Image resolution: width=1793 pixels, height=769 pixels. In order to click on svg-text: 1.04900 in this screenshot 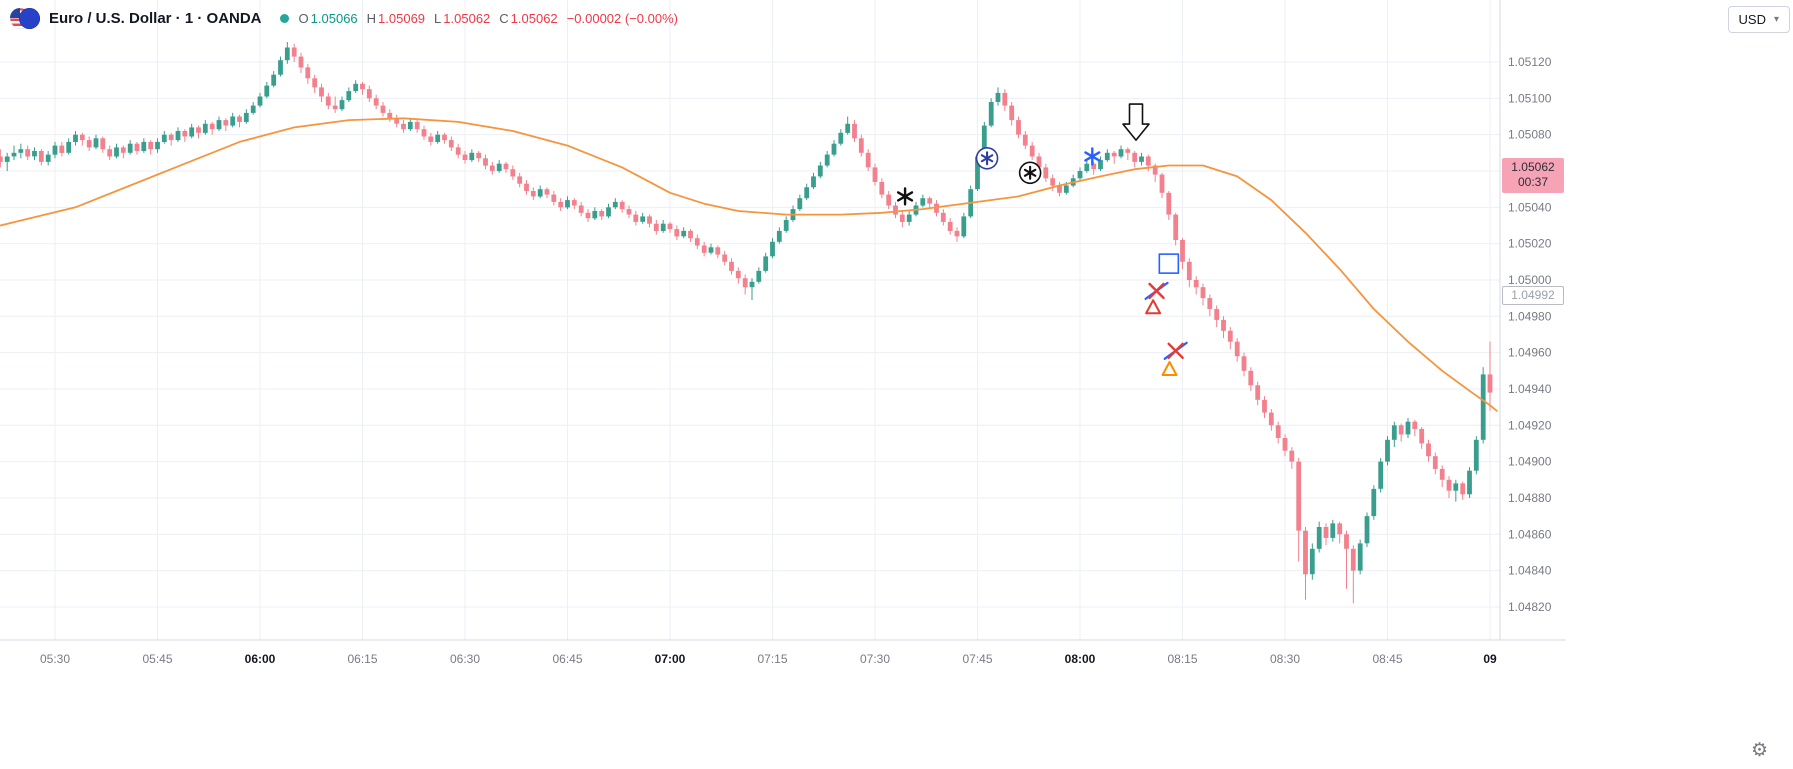, I will do `click(1530, 462)`.